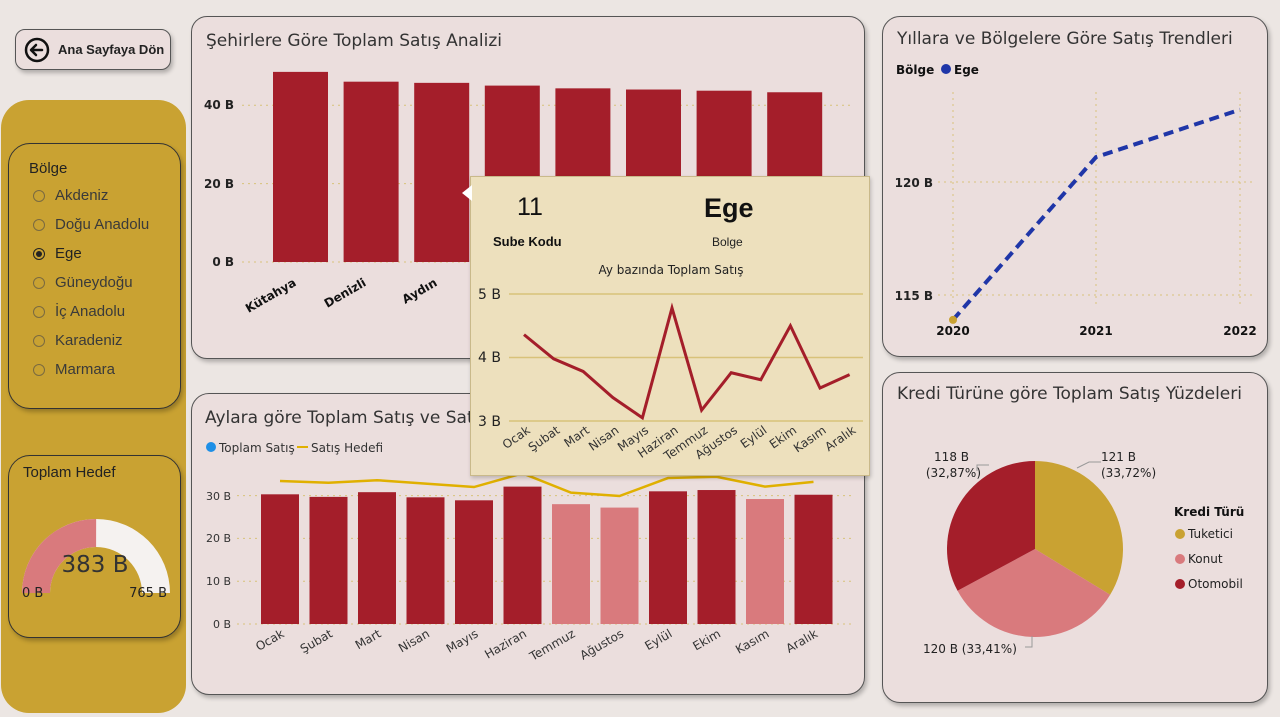 This screenshot has height=717, width=1280. I want to click on x-tick-label: Denizli, so click(345, 292).